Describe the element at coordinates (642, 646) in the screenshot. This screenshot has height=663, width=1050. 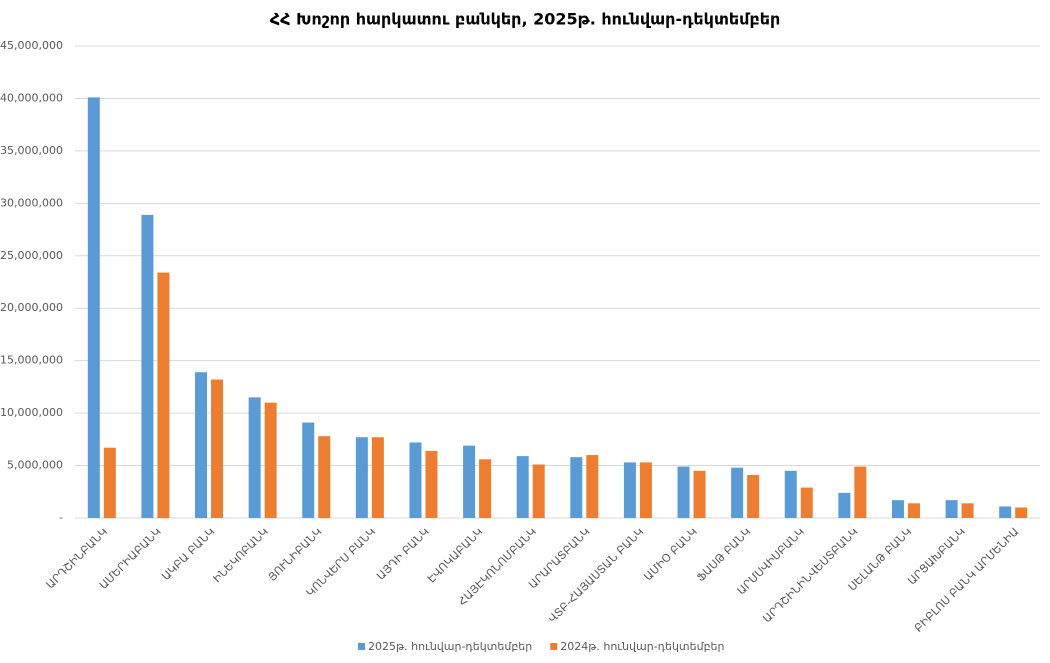
I see `legend-label: 2024թ. հունվար-դեկտեմբեր` at that location.